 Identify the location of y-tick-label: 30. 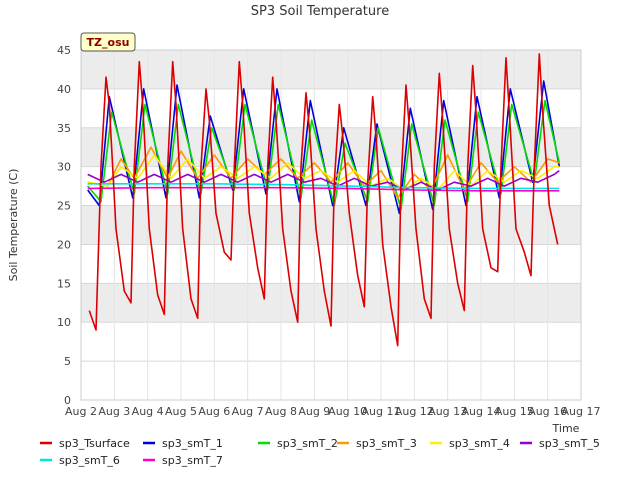
(64, 167).